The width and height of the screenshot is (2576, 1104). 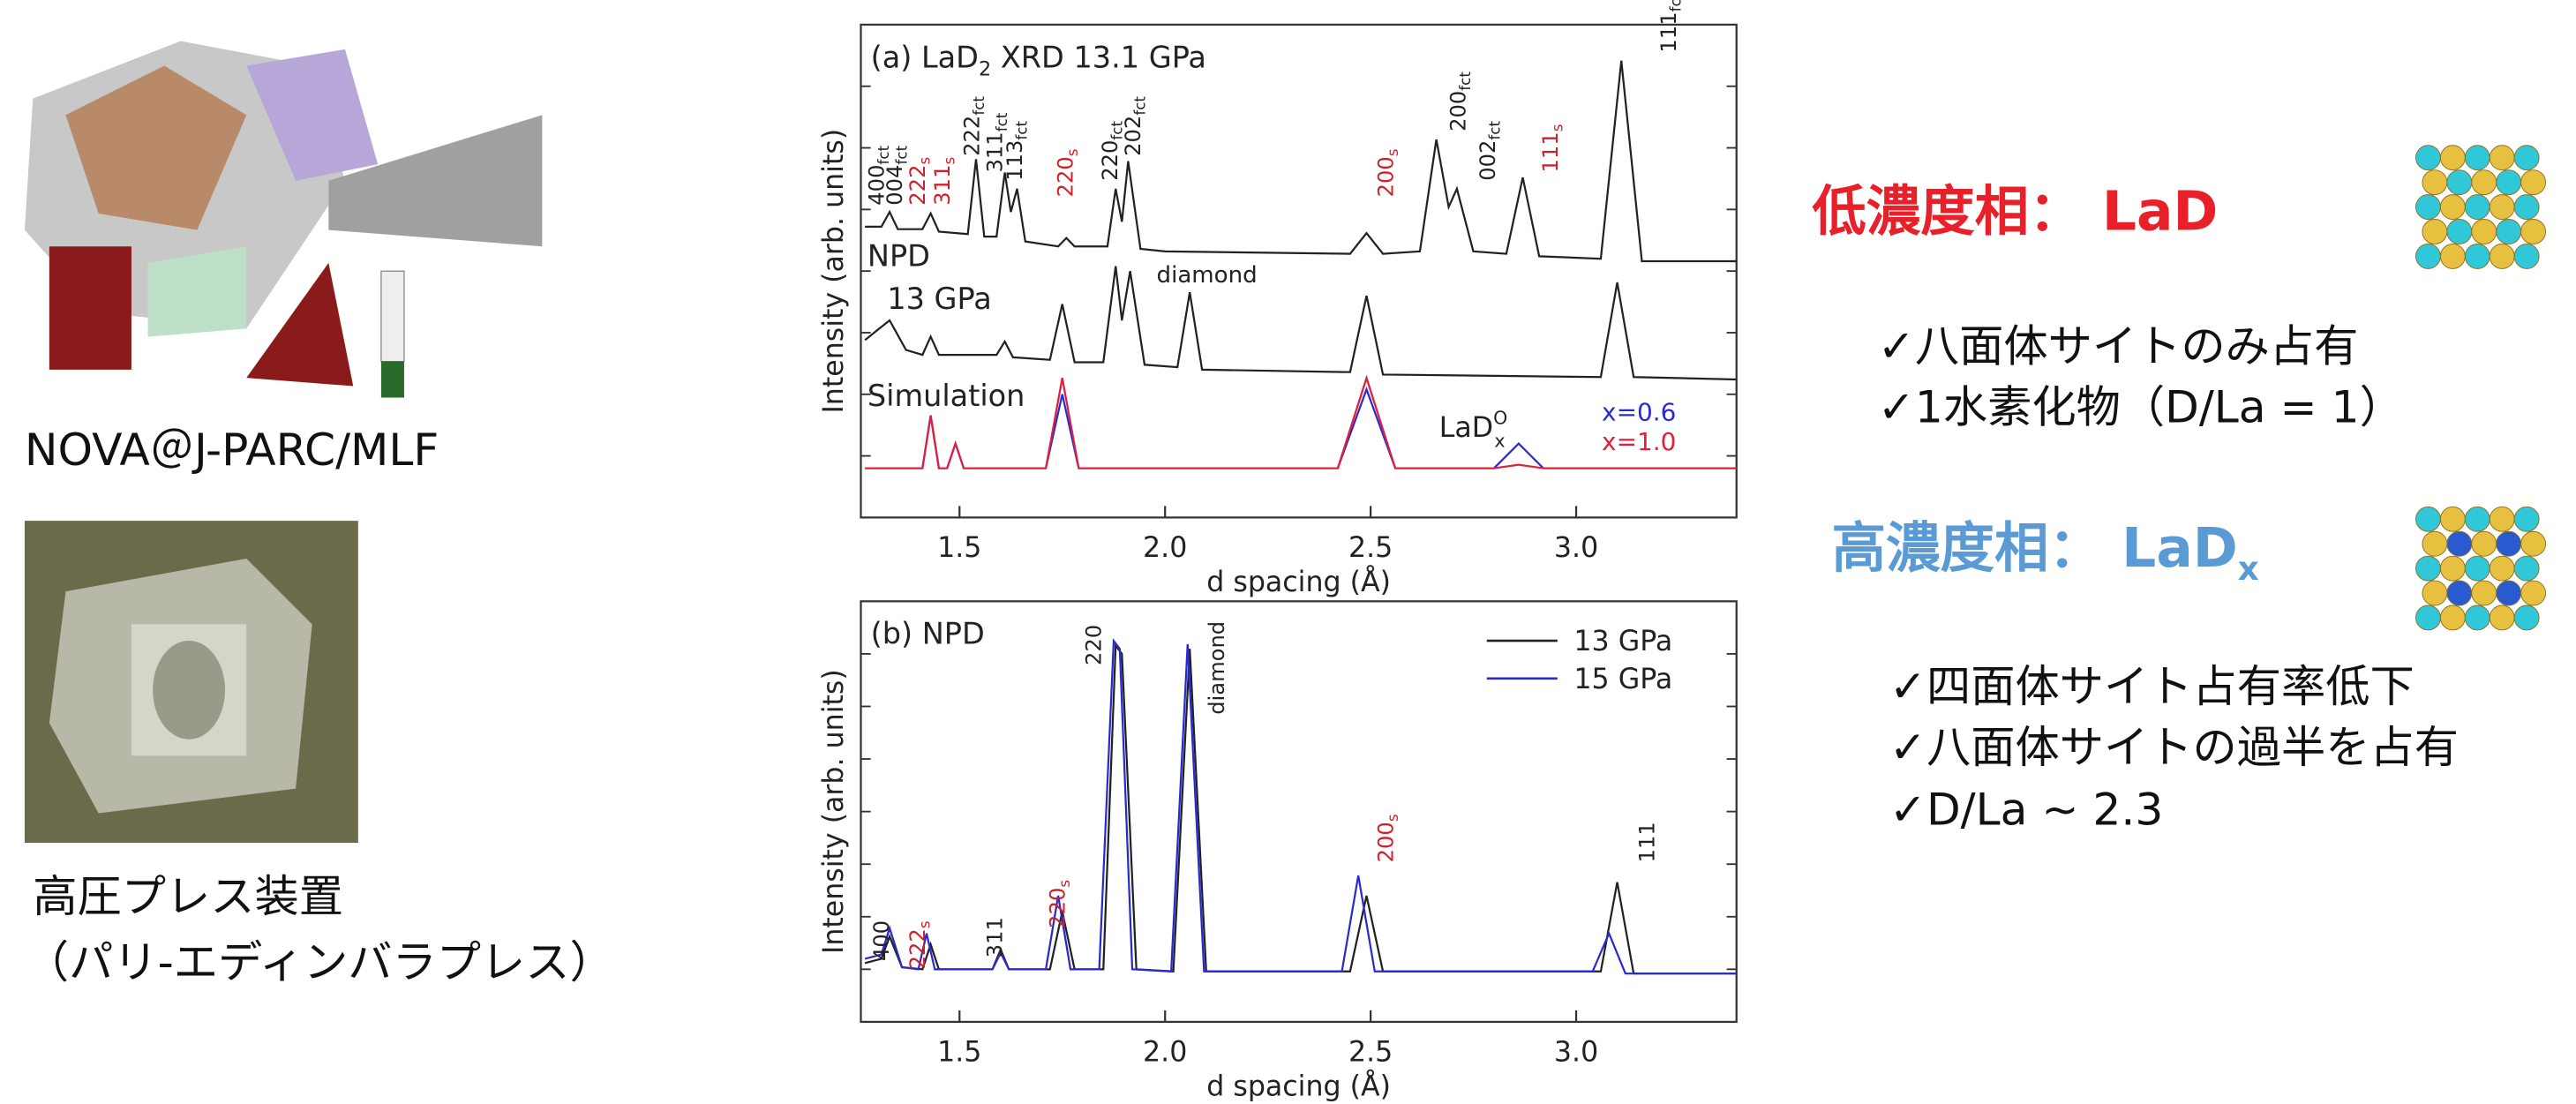 I want to click on title-text: (b) NPD, so click(x=928, y=634).